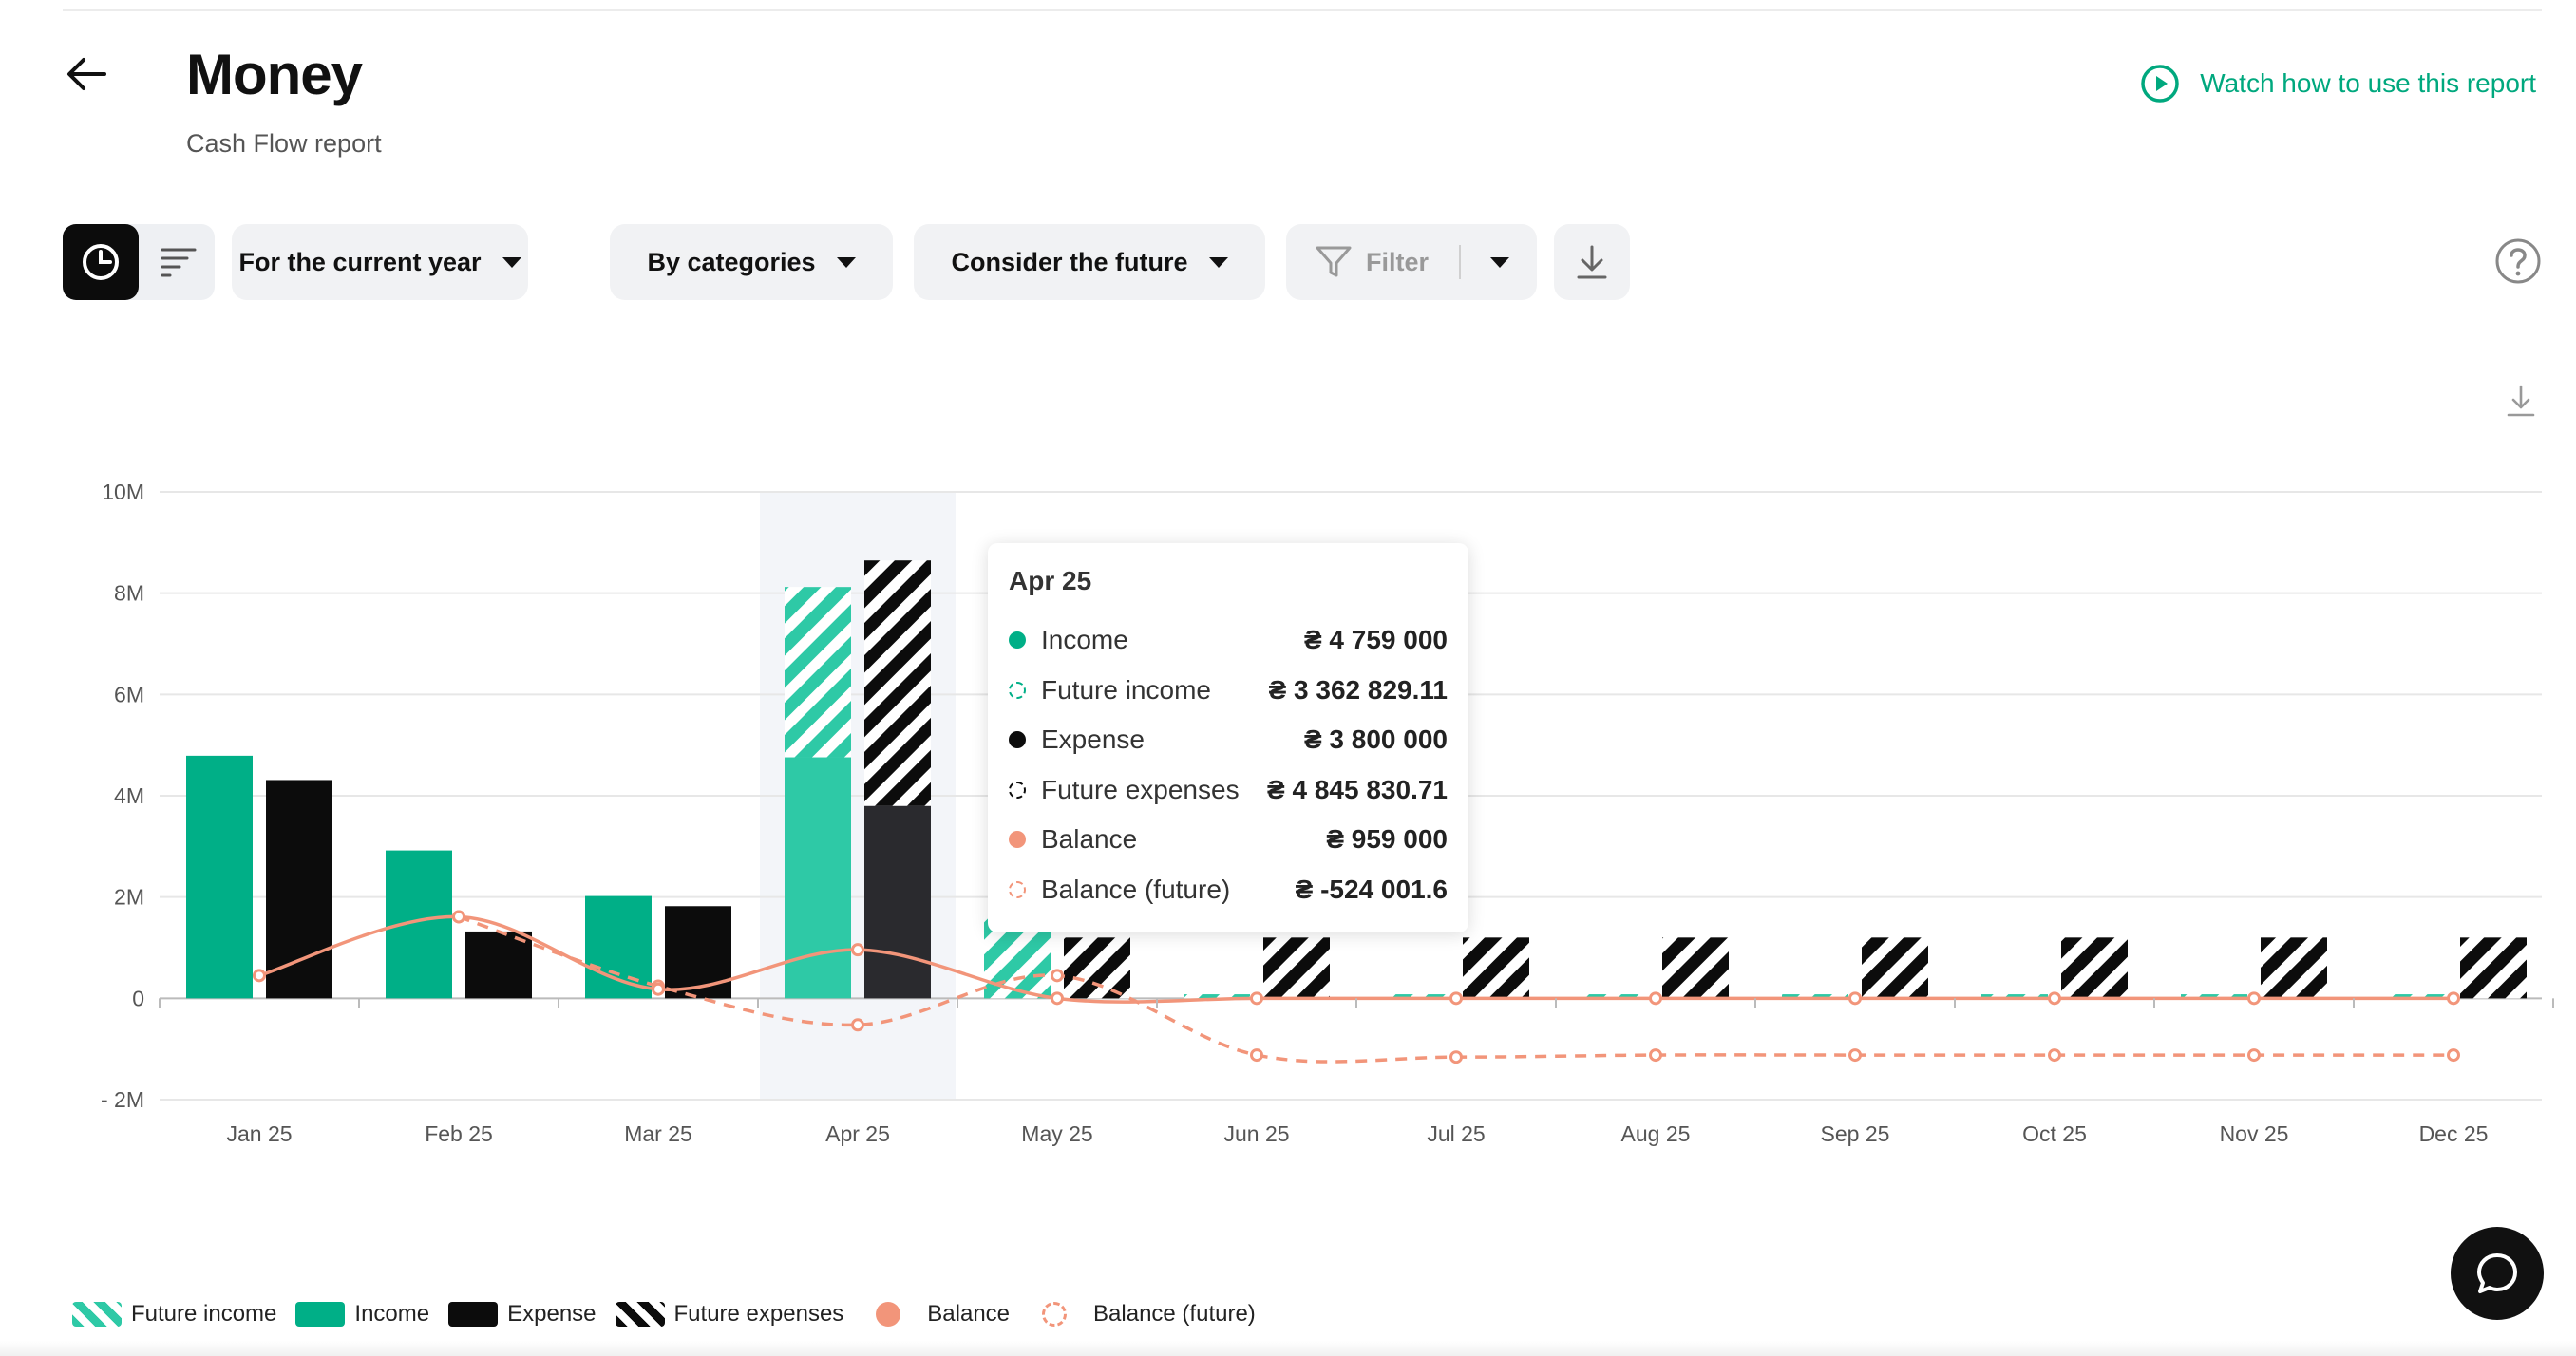  Describe the element at coordinates (101, 262) in the screenshot. I see `chart-view-button` at that location.